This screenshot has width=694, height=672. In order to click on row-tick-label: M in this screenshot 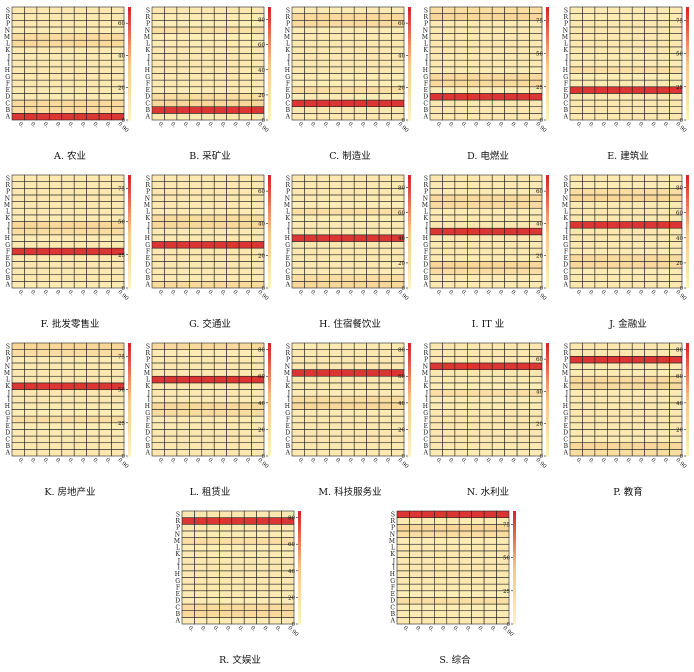, I will do `click(565, 373)`.